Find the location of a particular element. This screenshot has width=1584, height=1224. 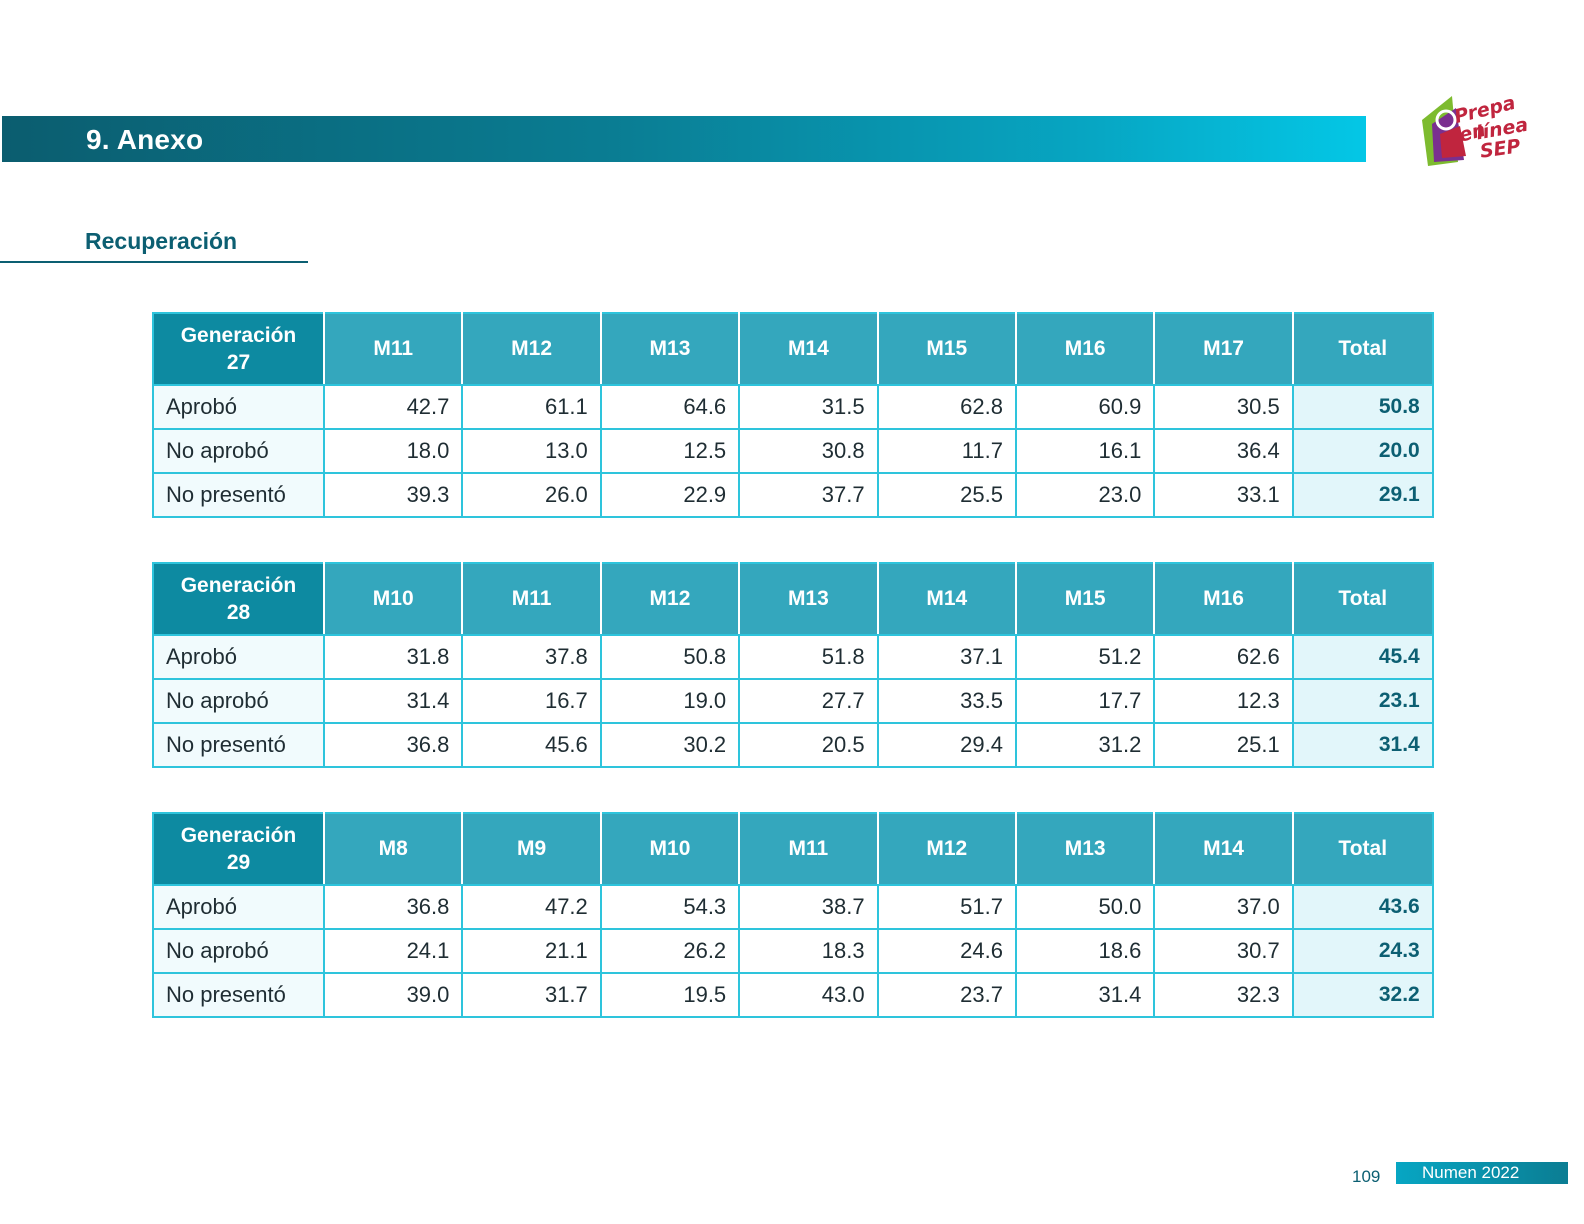

table-cell: 12.3 is located at coordinates (1223, 701).